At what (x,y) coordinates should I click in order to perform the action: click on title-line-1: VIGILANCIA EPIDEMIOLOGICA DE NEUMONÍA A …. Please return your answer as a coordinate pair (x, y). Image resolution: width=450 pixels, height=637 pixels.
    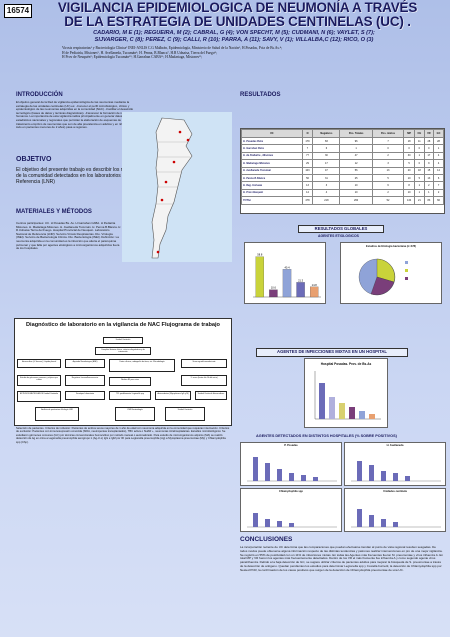
    Looking at the image, I should click on (237, 7).